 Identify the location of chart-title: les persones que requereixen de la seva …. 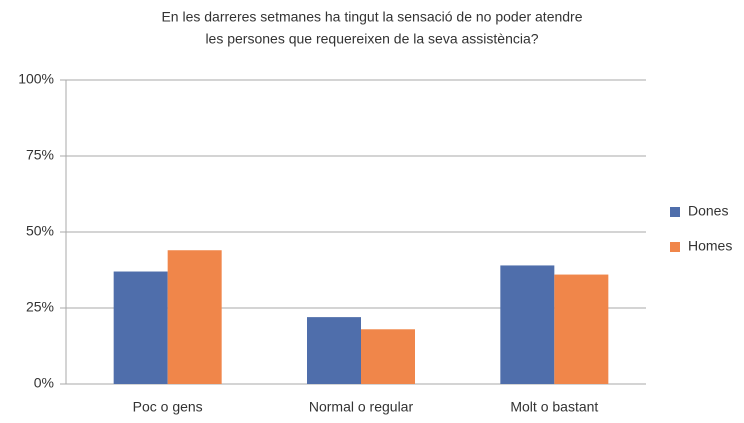
(371, 39).